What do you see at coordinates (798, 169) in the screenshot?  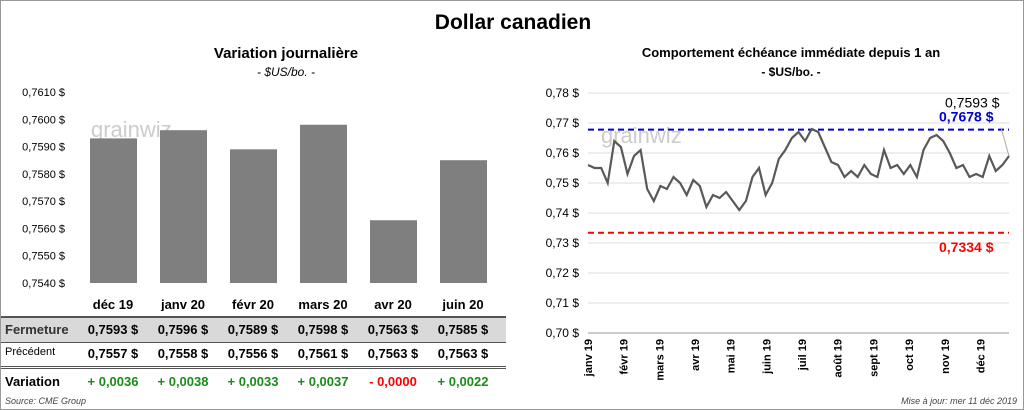 I see `price-line` at bounding box center [798, 169].